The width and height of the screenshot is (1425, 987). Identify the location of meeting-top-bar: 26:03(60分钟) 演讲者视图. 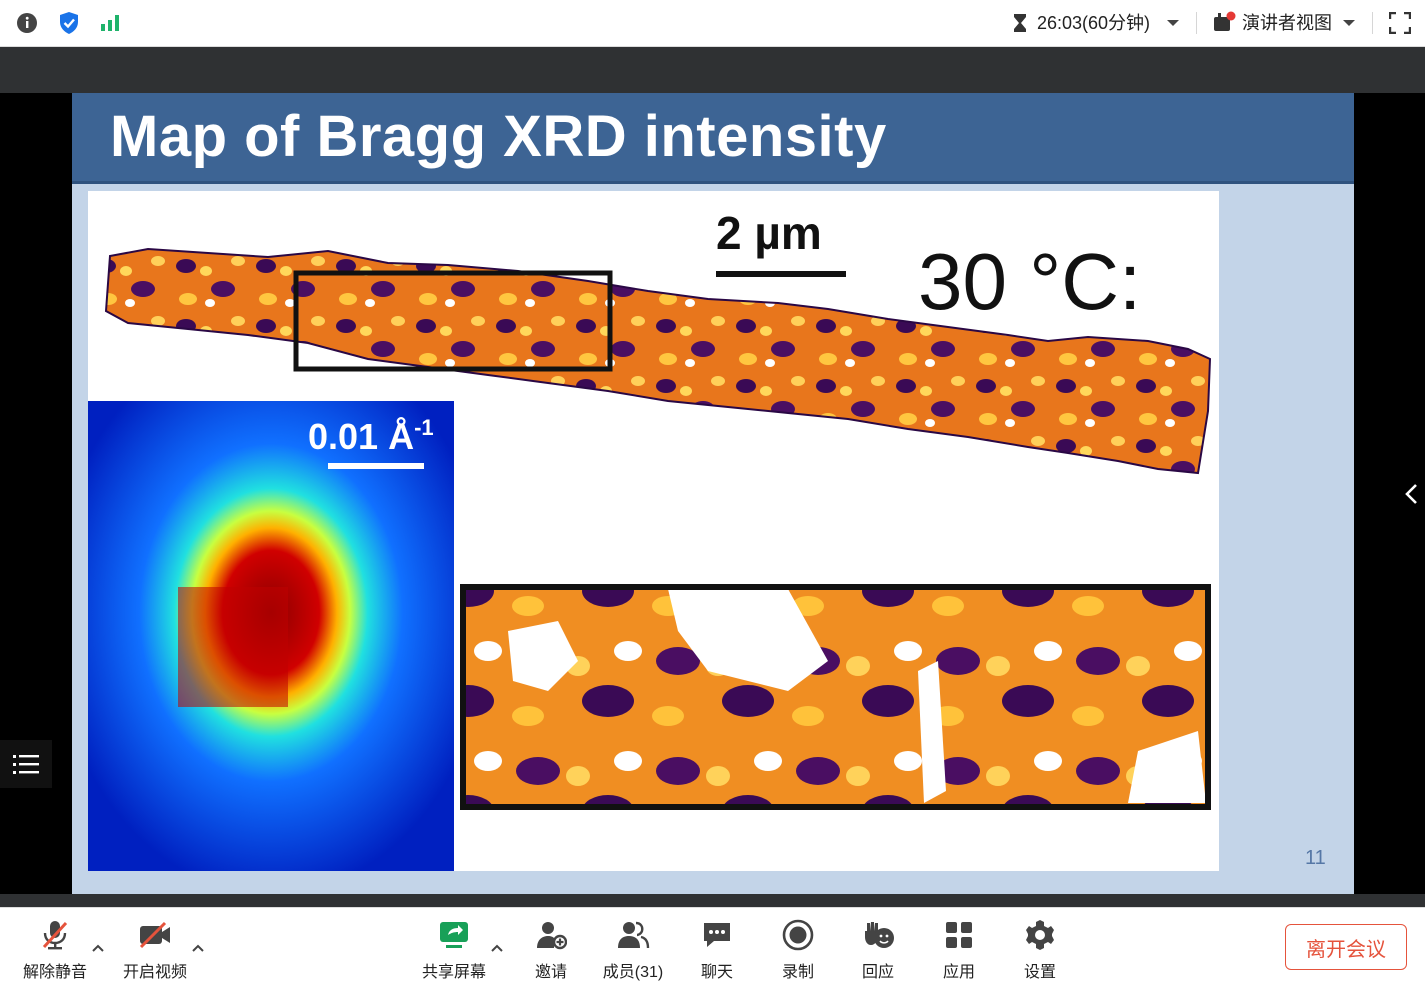
(712, 23).